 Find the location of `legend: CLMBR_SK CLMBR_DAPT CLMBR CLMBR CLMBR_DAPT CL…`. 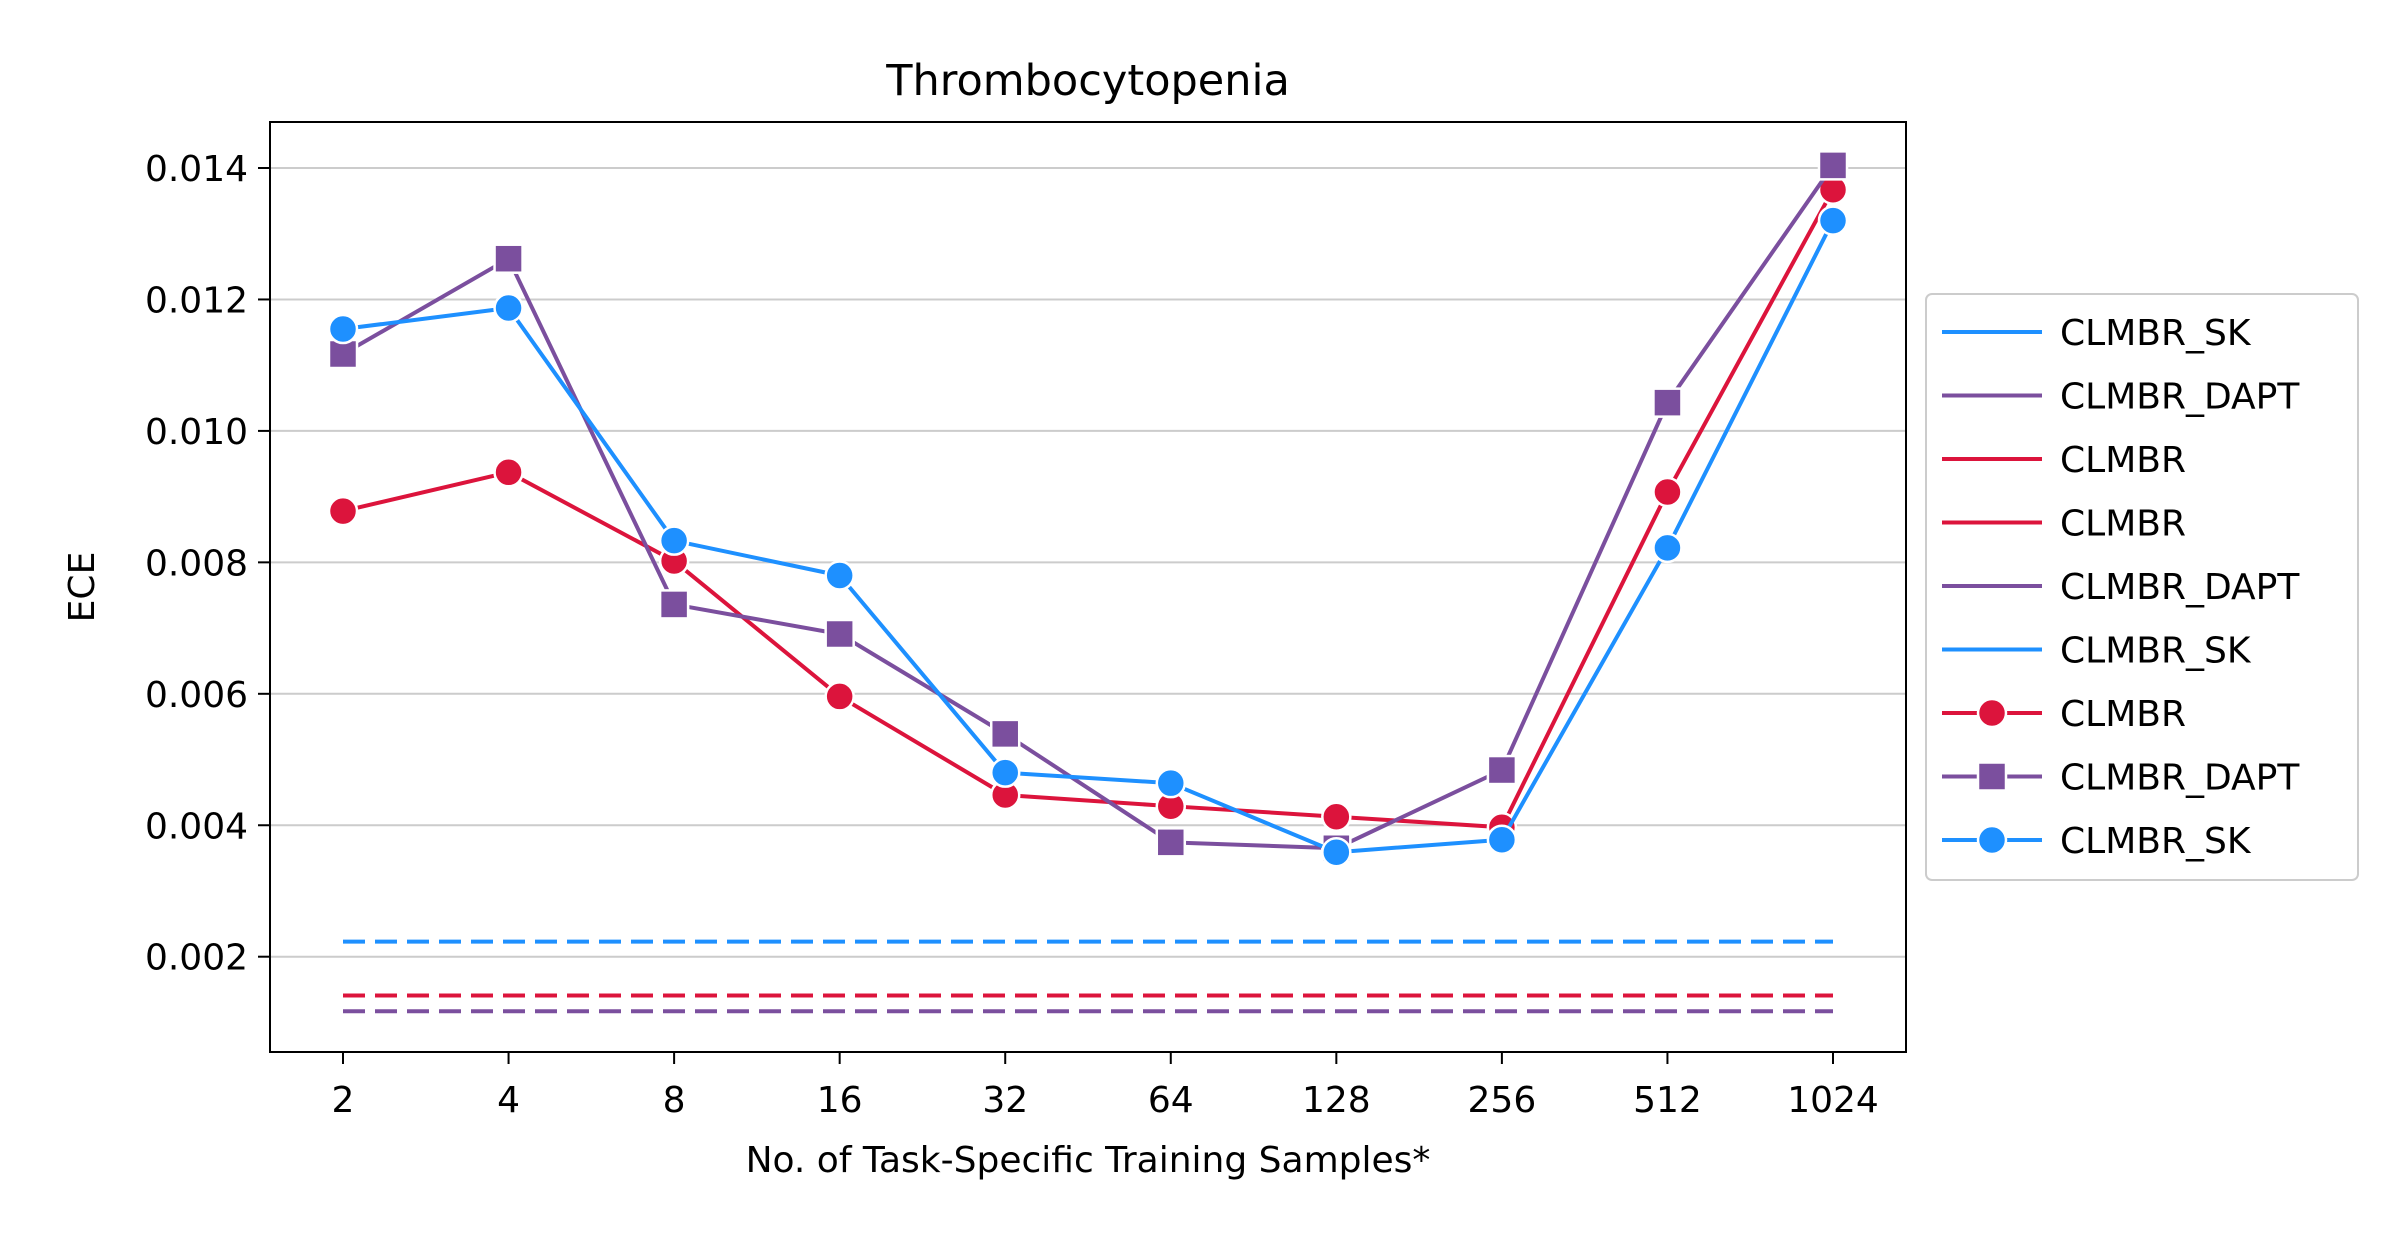

legend: CLMBR_SK CLMBR_DAPT CLMBR CLMBR CLMBR_DAPT CL… is located at coordinates (2142, 587).